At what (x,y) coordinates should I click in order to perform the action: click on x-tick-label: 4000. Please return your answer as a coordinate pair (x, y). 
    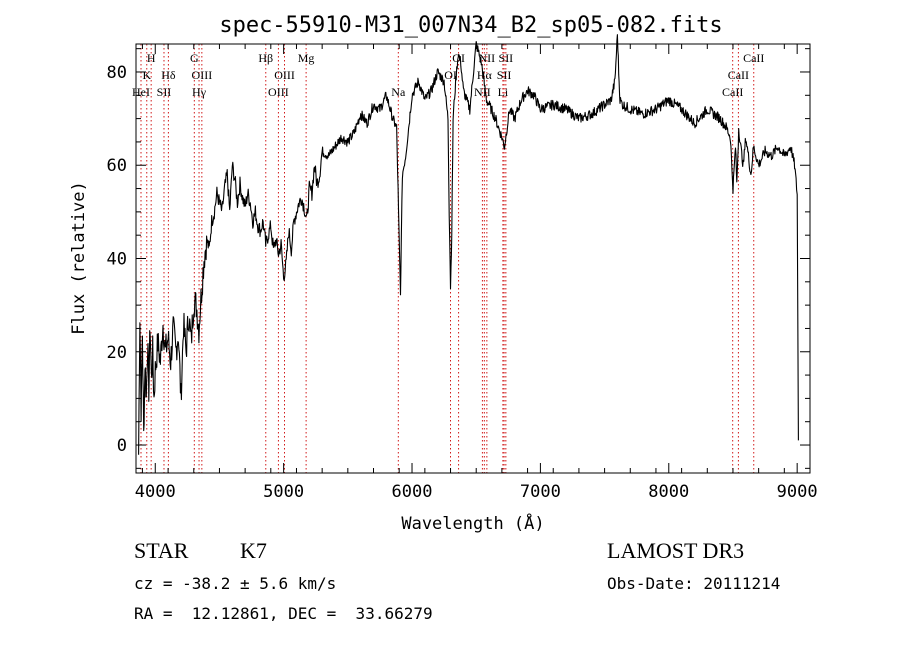
    Looking at the image, I should click on (155, 492).